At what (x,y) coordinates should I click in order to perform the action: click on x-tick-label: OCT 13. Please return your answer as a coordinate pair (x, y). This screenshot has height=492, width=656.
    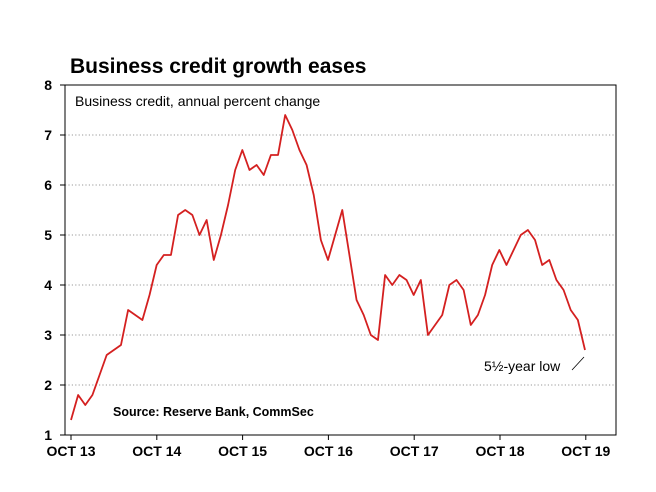
    Looking at the image, I should click on (70, 451).